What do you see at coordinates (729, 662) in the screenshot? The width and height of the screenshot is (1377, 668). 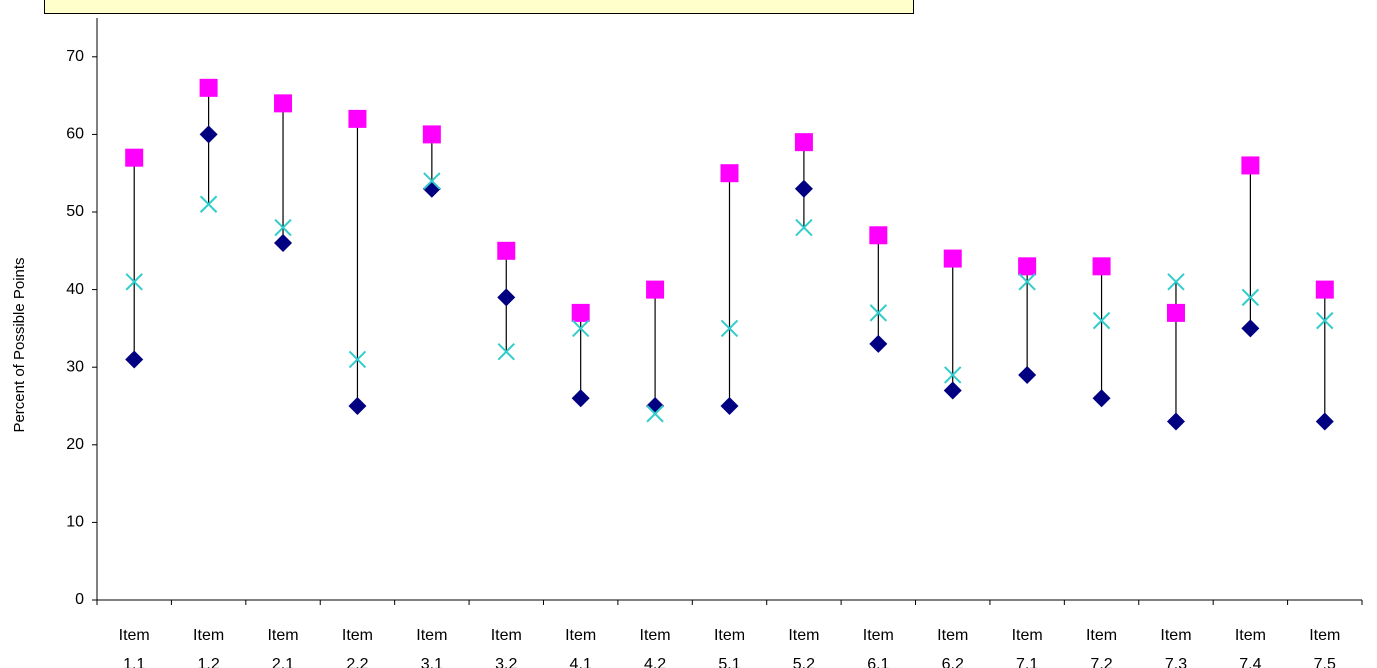 I see `x-tick-label: 5.1` at bounding box center [729, 662].